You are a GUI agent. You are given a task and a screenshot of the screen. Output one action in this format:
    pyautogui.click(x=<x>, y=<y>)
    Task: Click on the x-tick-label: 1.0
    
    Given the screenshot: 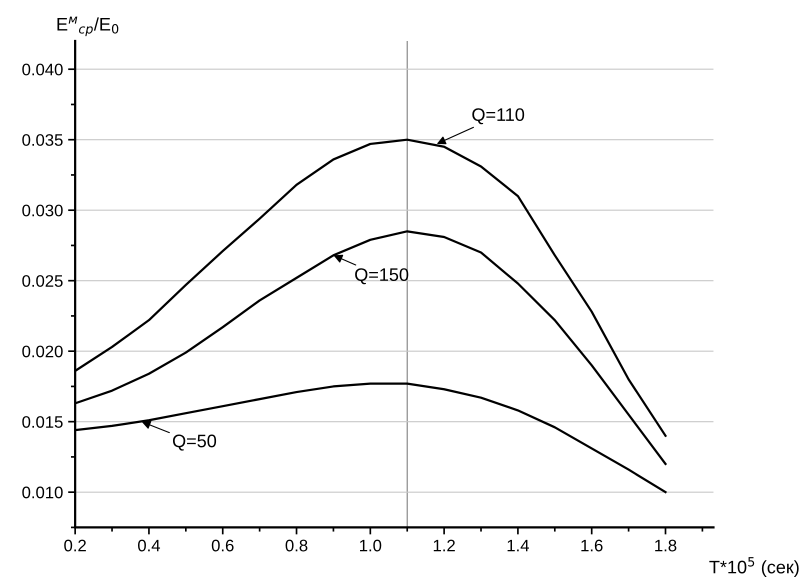 What is the action you would take?
    pyautogui.click(x=371, y=546)
    